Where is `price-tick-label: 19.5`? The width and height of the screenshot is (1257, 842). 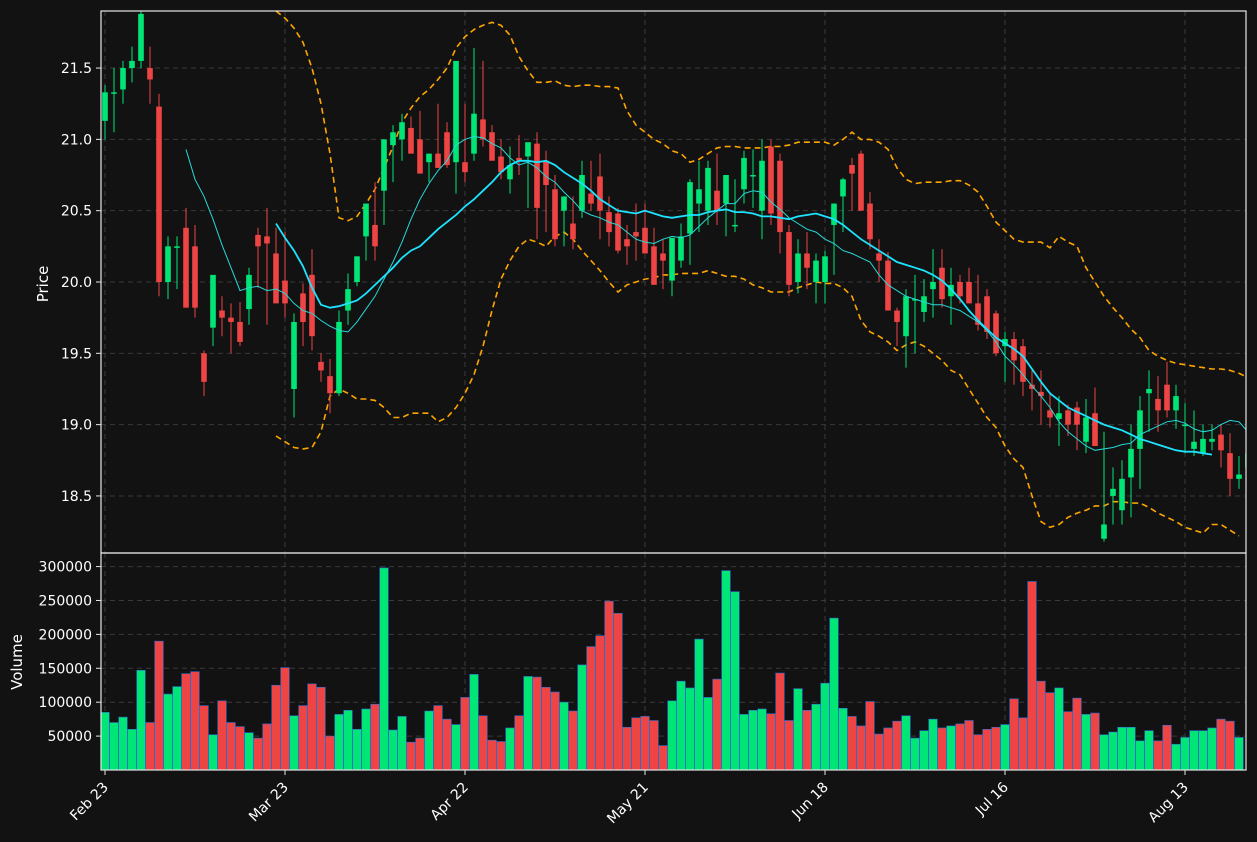
price-tick-label: 19.5 is located at coordinates (76, 354).